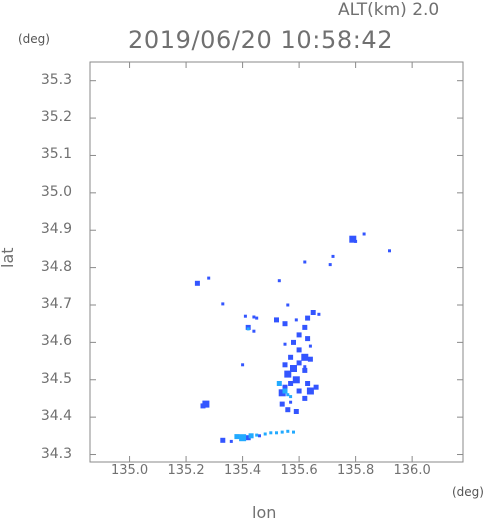 This screenshot has width=491, height=522. I want to click on x-tick-label: 136.0, so click(412, 470).